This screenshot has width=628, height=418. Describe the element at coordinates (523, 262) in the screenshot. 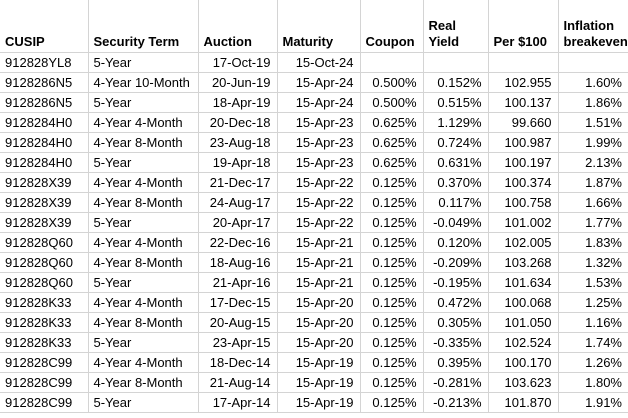

I see `cell-per-100: 103.268` at that location.